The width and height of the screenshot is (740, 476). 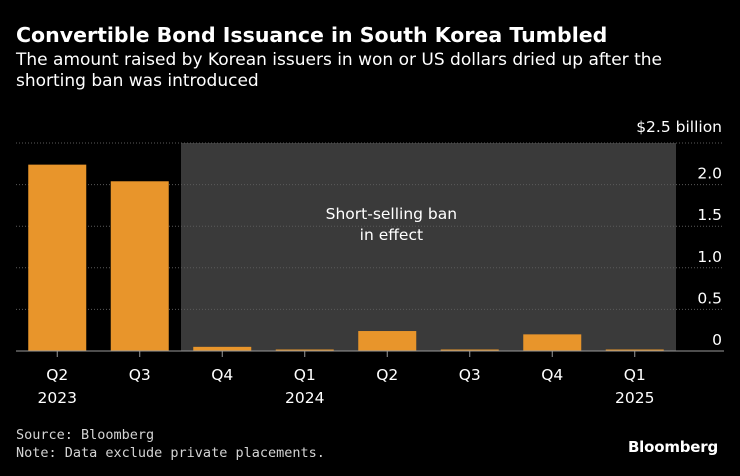 What do you see at coordinates (709, 215) in the screenshot?
I see `y-tick-label: 1.5` at bounding box center [709, 215].